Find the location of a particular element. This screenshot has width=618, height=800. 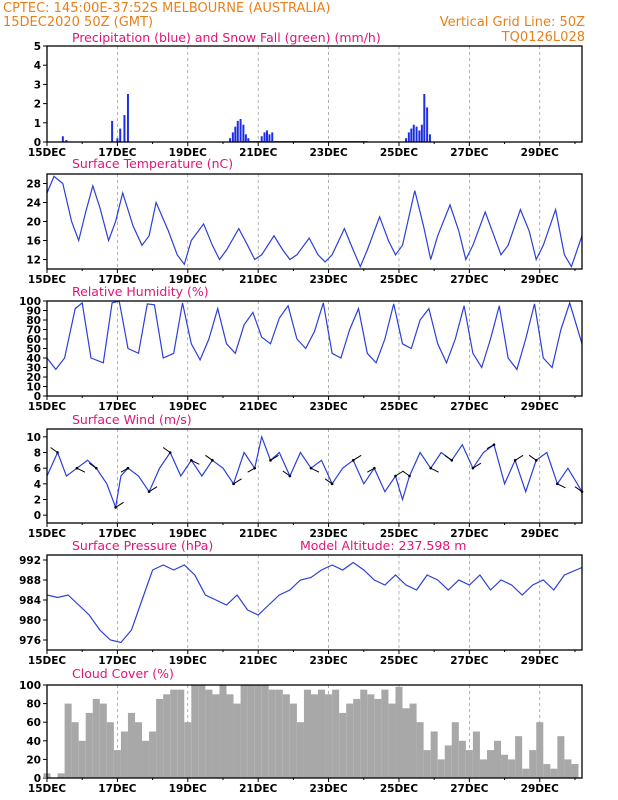

humidity-ytick-label: 20 is located at coordinates (33, 378).